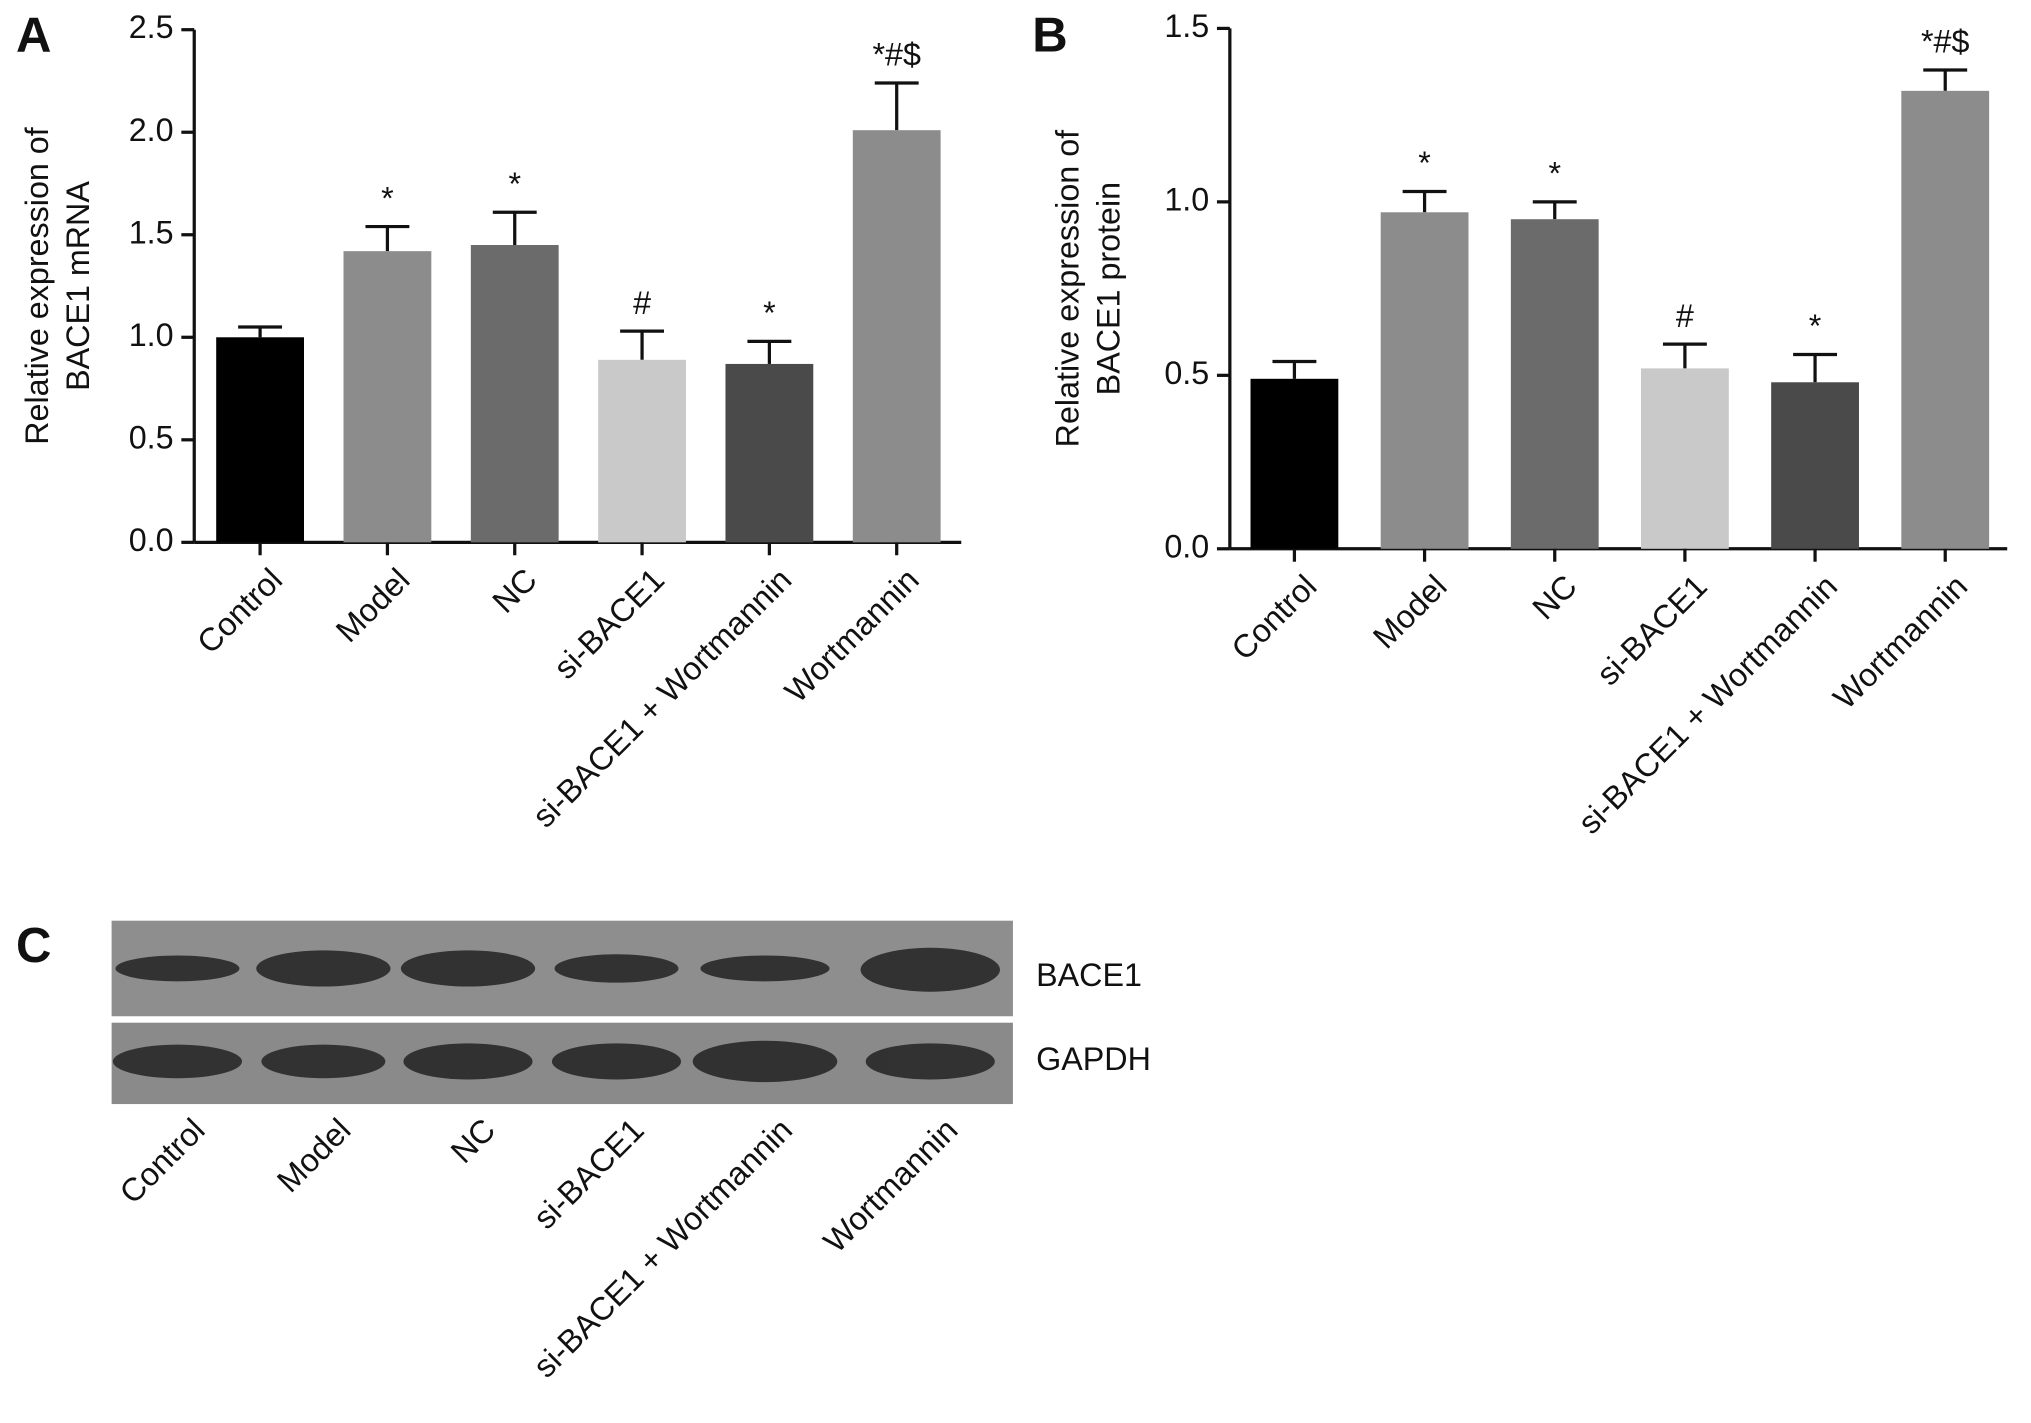  What do you see at coordinates (33, 36) in the screenshot?
I see `panel-label: A` at bounding box center [33, 36].